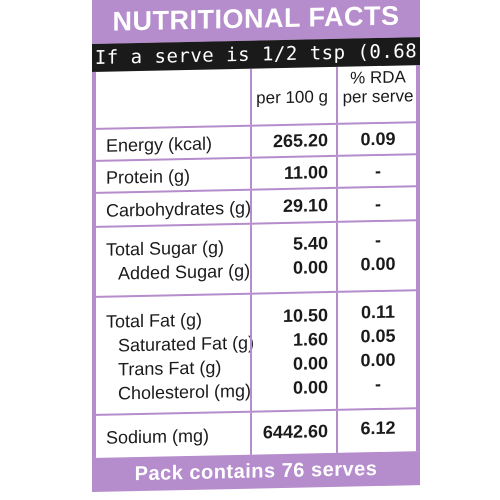  I want to click on column-per100-header: per 100 g, so click(292, 95).